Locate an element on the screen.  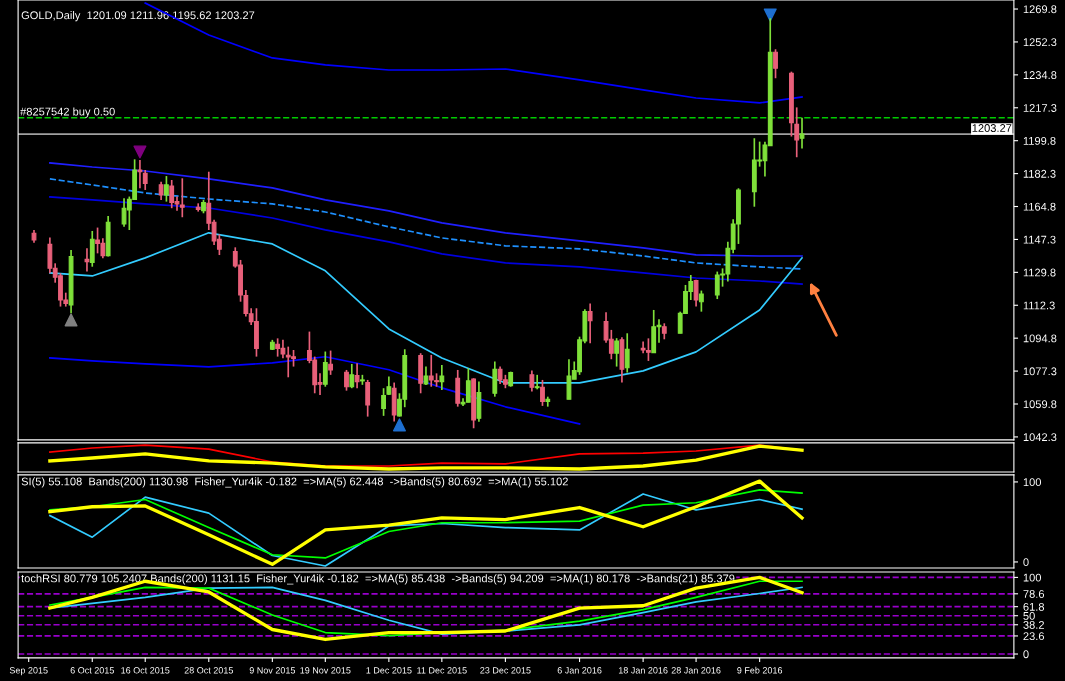
x-tick-label: 19 Nov 2015 is located at coordinates (325, 670).